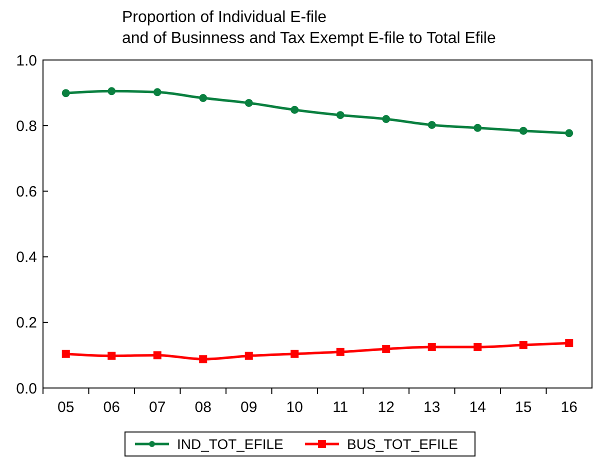 This screenshot has width=600, height=460. I want to click on y-tick-label: 0.0, so click(26, 389).